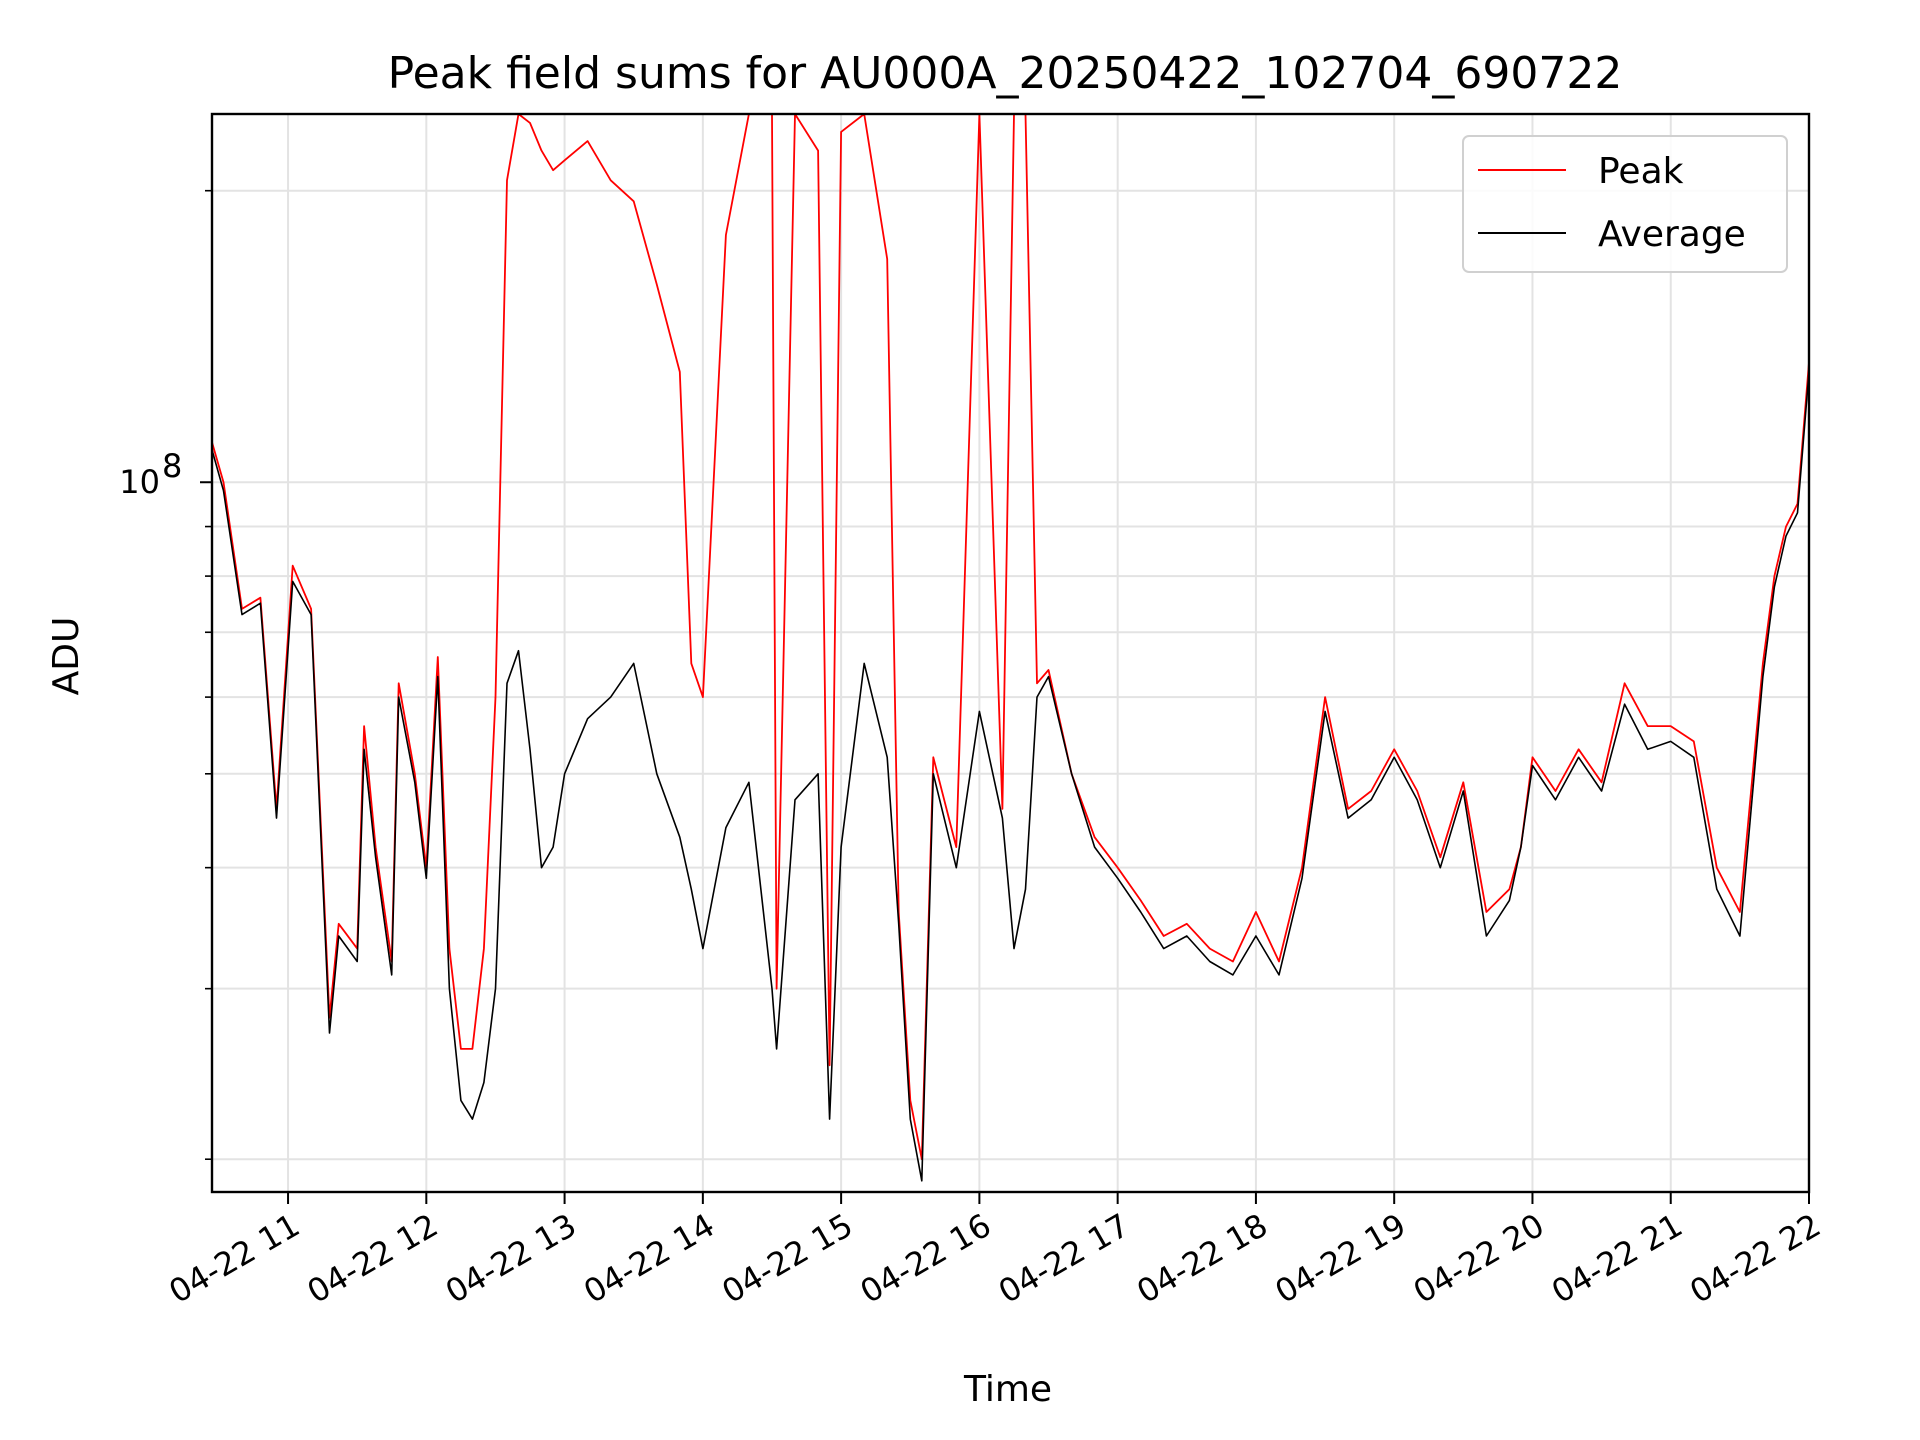 Image resolution: width=1920 pixels, height=1440 pixels. Describe the element at coordinates (788, 1258) in the screenshot. I see `x-tick-label: 04-22 15` at that location.